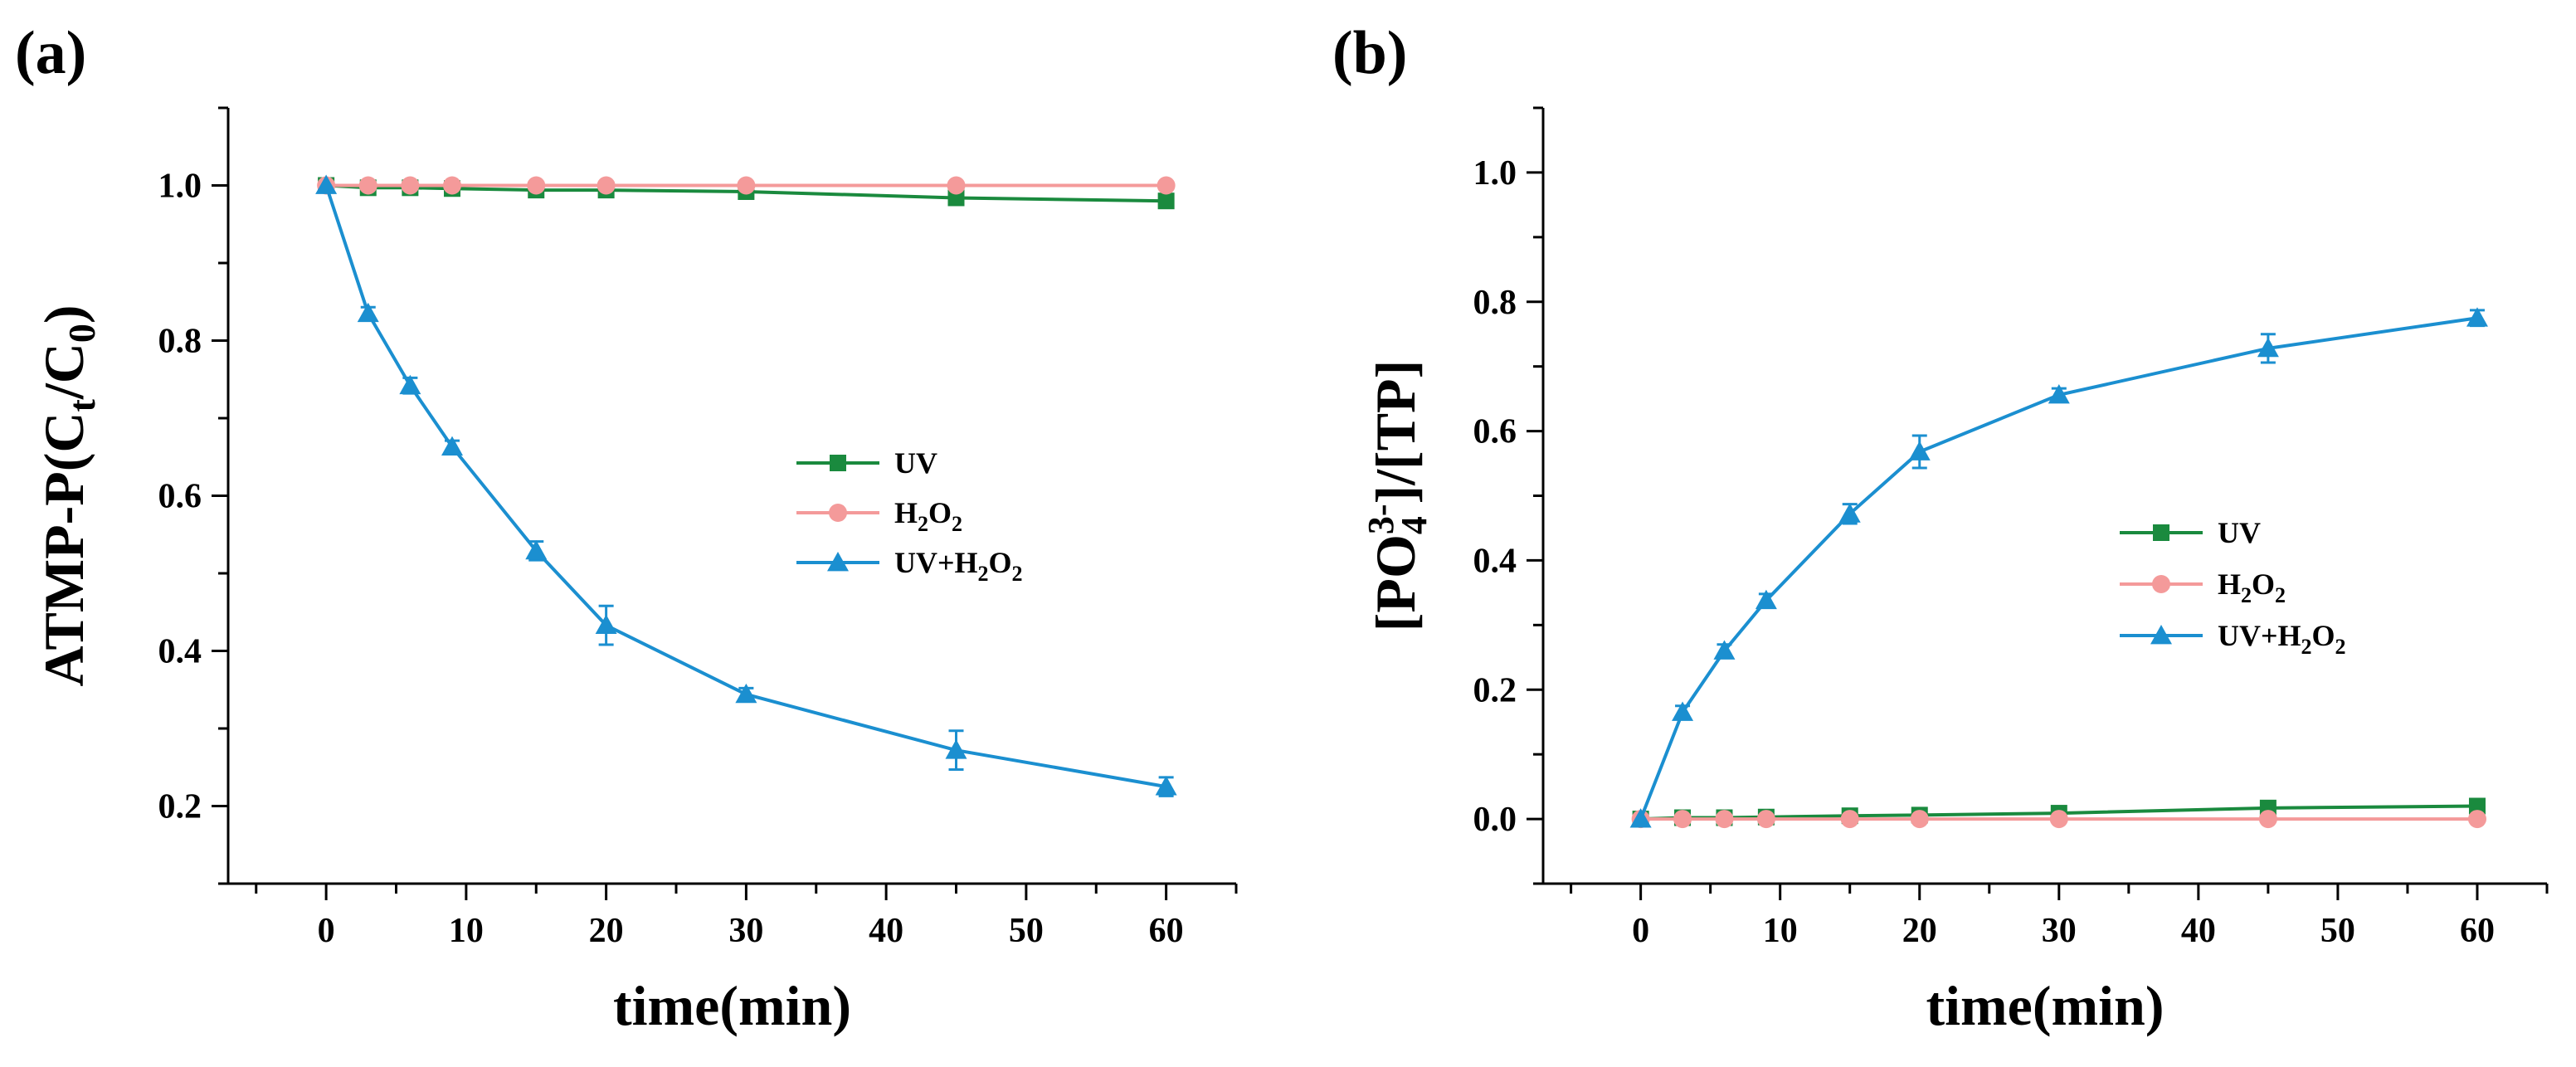 The width and height of the screenshot is (2576, 1067). I want to click on panel-a-label: (a), so click(51, 53).